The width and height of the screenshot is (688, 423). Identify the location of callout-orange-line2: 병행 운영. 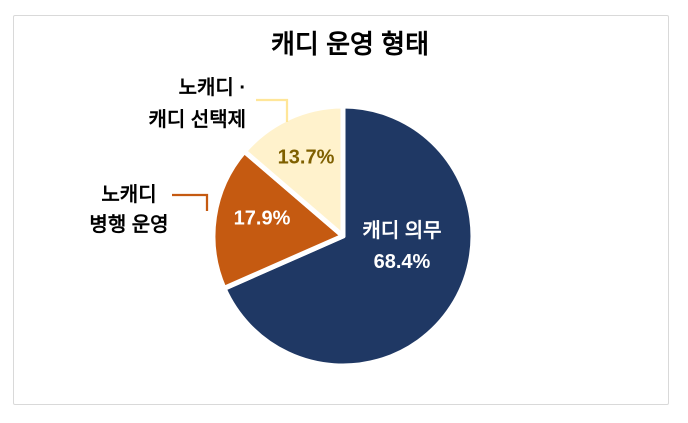
(129, 225).